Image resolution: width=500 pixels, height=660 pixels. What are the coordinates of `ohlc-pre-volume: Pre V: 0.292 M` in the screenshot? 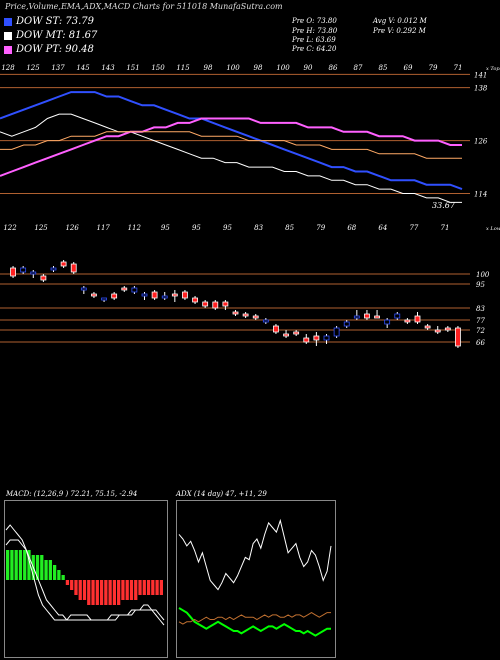 It's located at (399, 31).